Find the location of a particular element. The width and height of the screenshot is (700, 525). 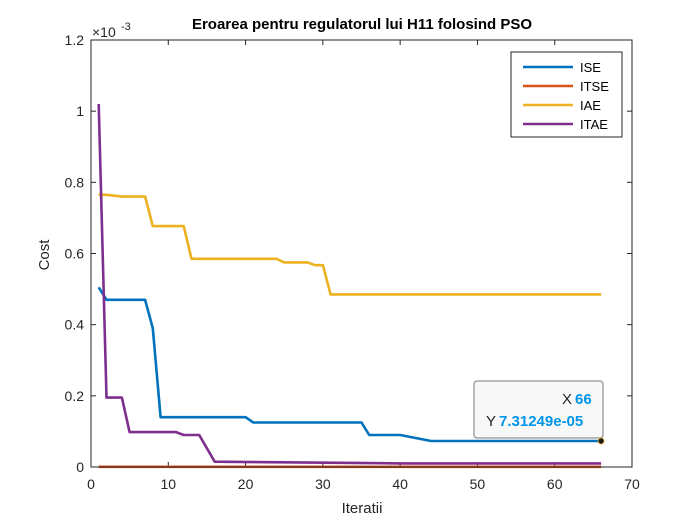

datatip-marker is located at coordinates (601, 441).